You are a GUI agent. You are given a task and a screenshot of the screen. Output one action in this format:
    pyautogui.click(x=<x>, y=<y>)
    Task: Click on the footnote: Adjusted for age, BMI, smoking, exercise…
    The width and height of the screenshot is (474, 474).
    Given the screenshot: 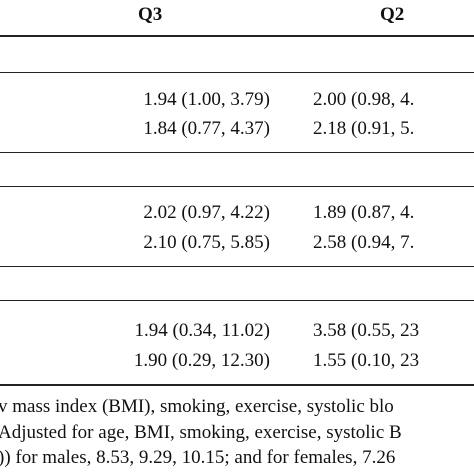 What is the action you would take?
    pyautogui.click(x=201, y=432)
    